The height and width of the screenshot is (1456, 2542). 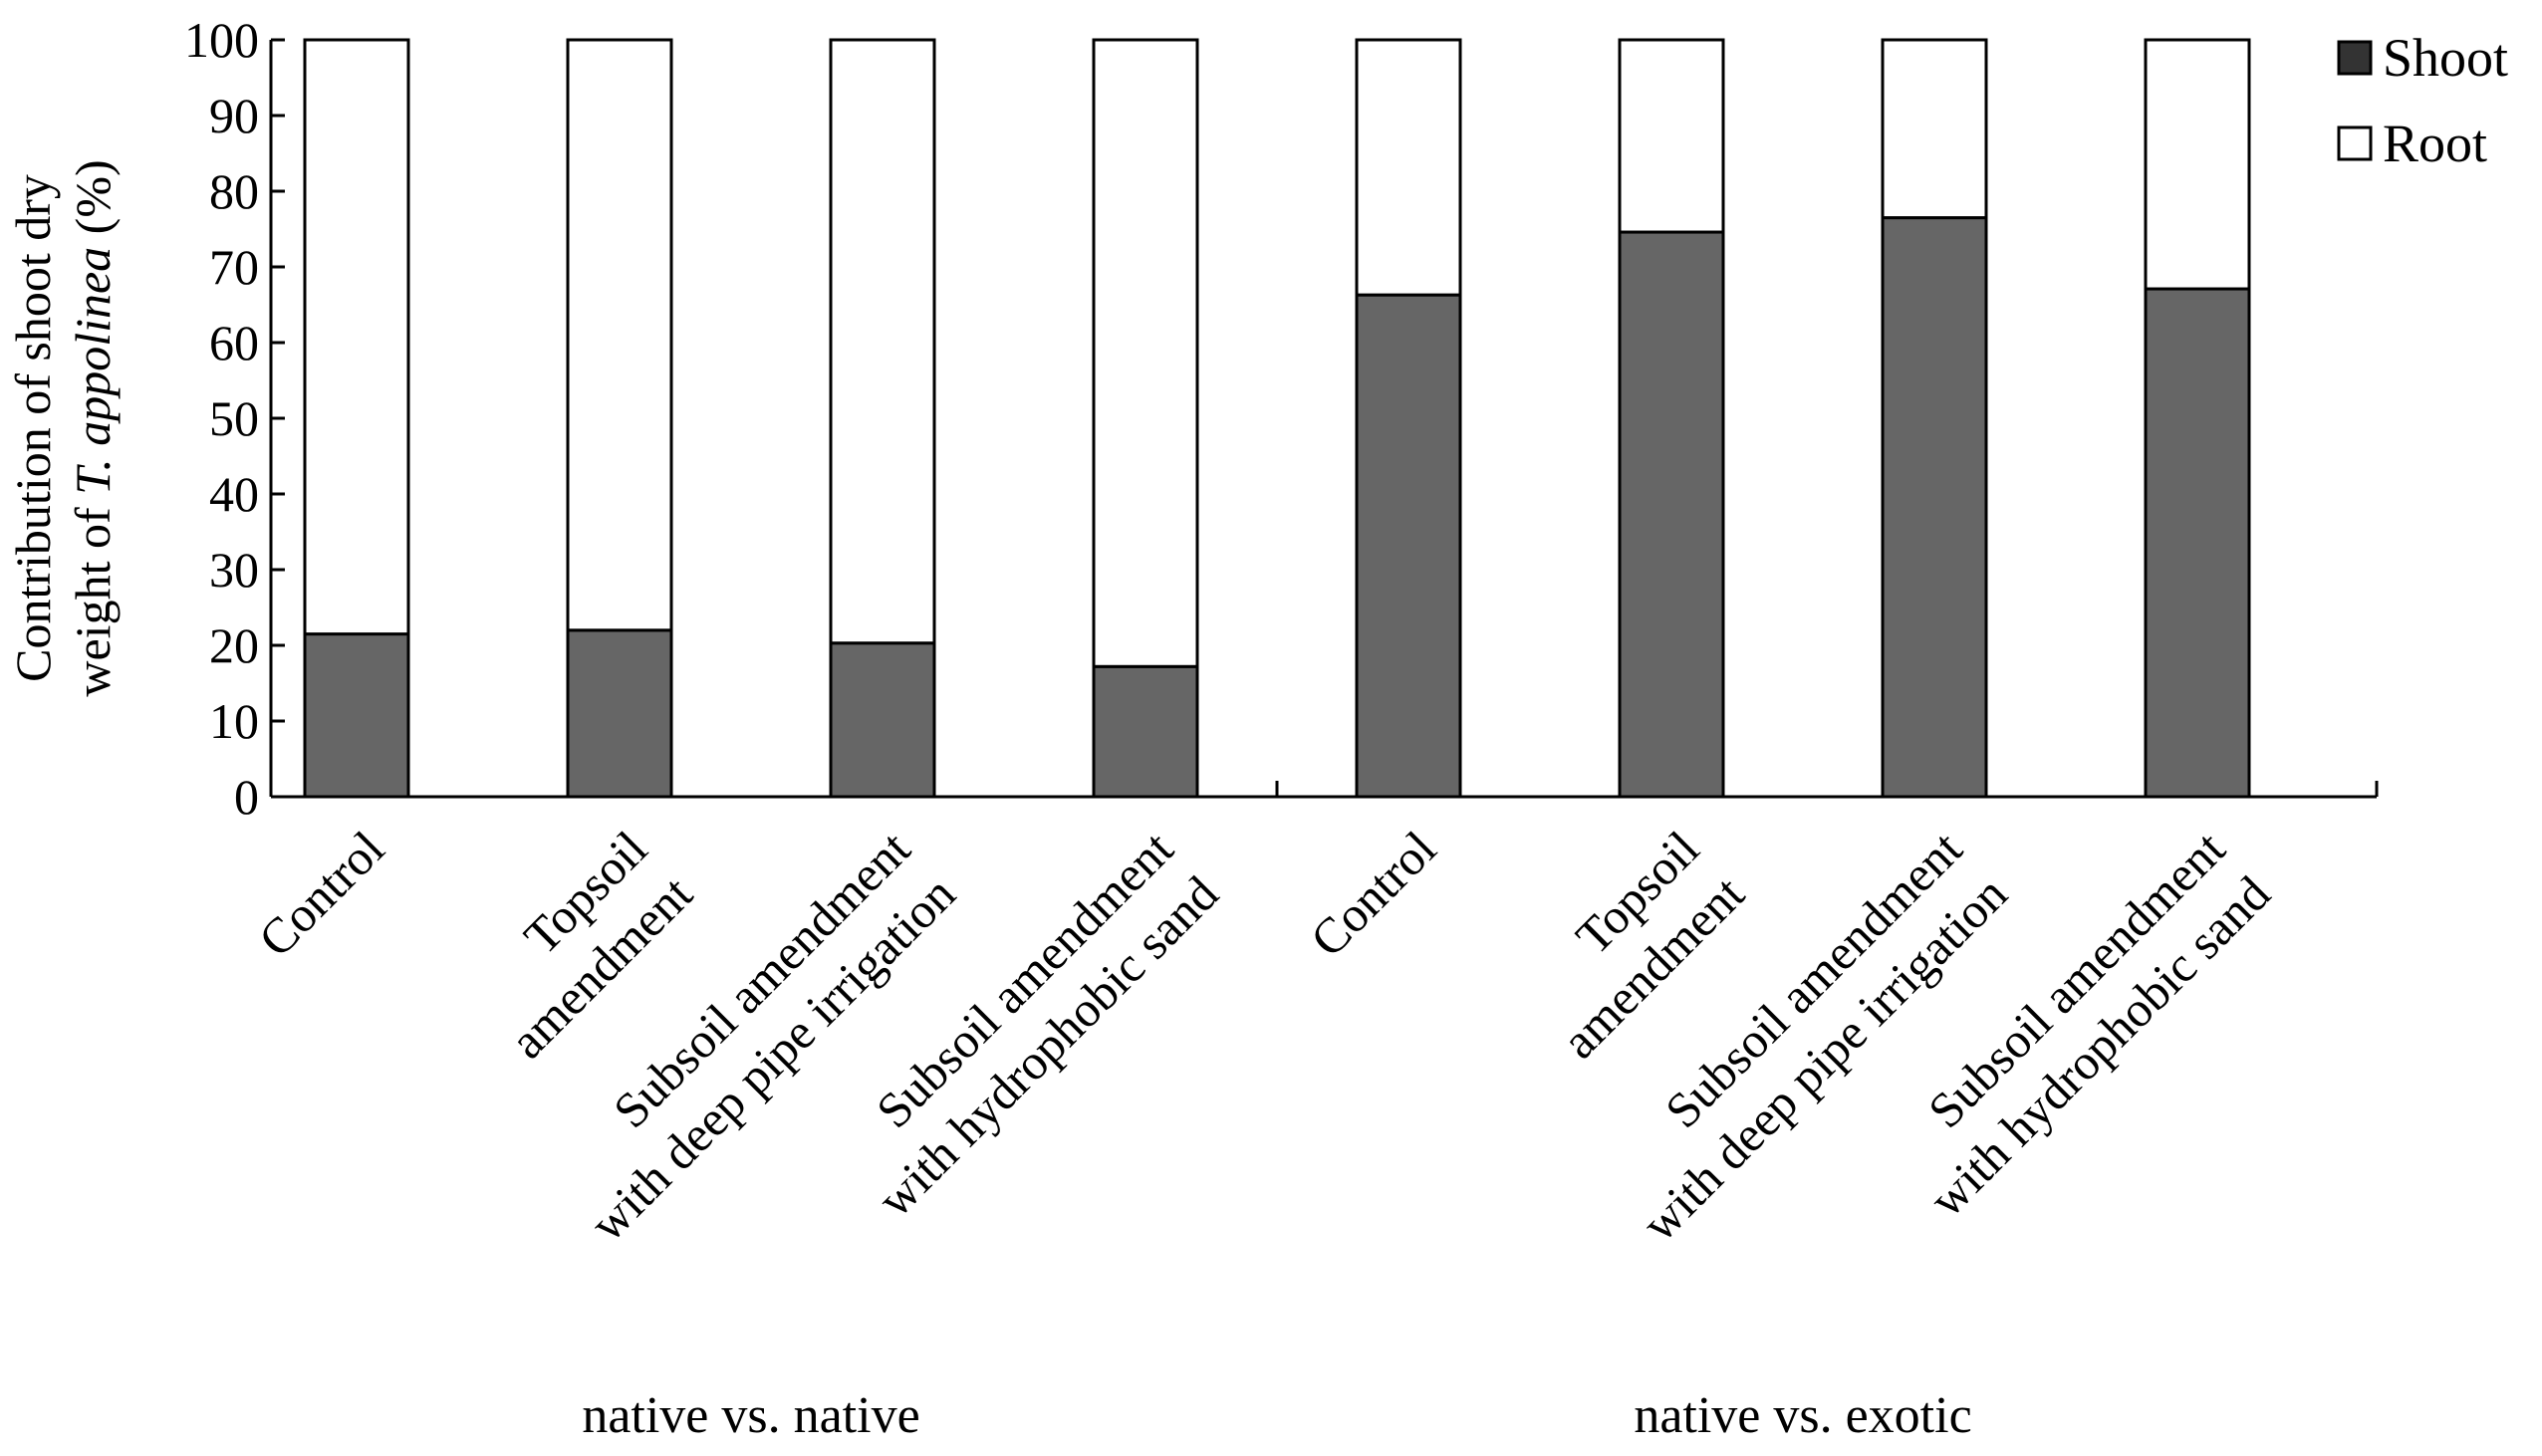 What do you see at coordinates (93, 371) in the screenshot?
I see `y-axis-label-part: T. appolinea` at bounding box center [93, 371].